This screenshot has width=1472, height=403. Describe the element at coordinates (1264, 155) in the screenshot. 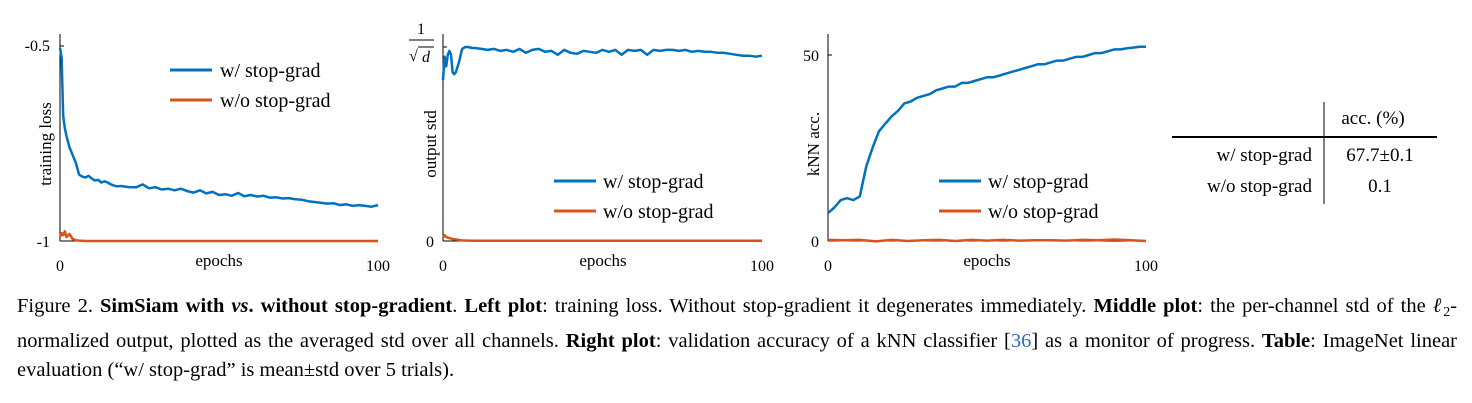

I see `table-row-label: w/ stop-grad` at that location.